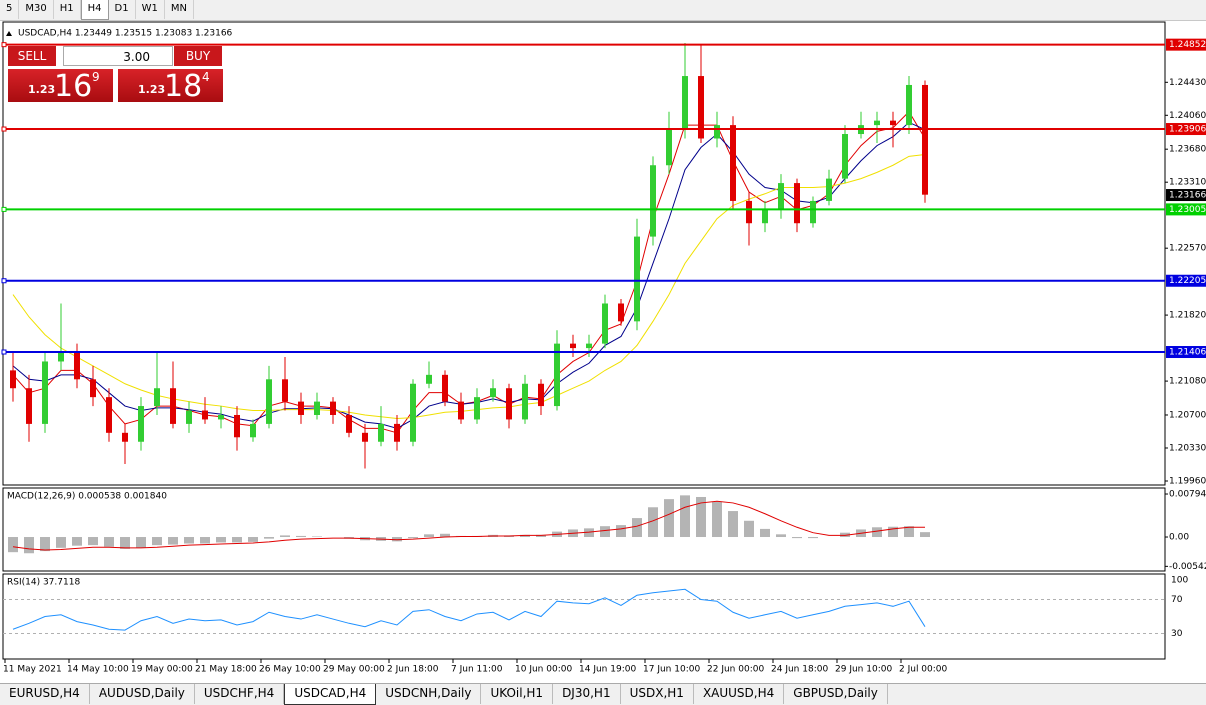 The image size is (1206, 705). I want to click on chart-tab: EURUSD,H4, so click(45, 694).